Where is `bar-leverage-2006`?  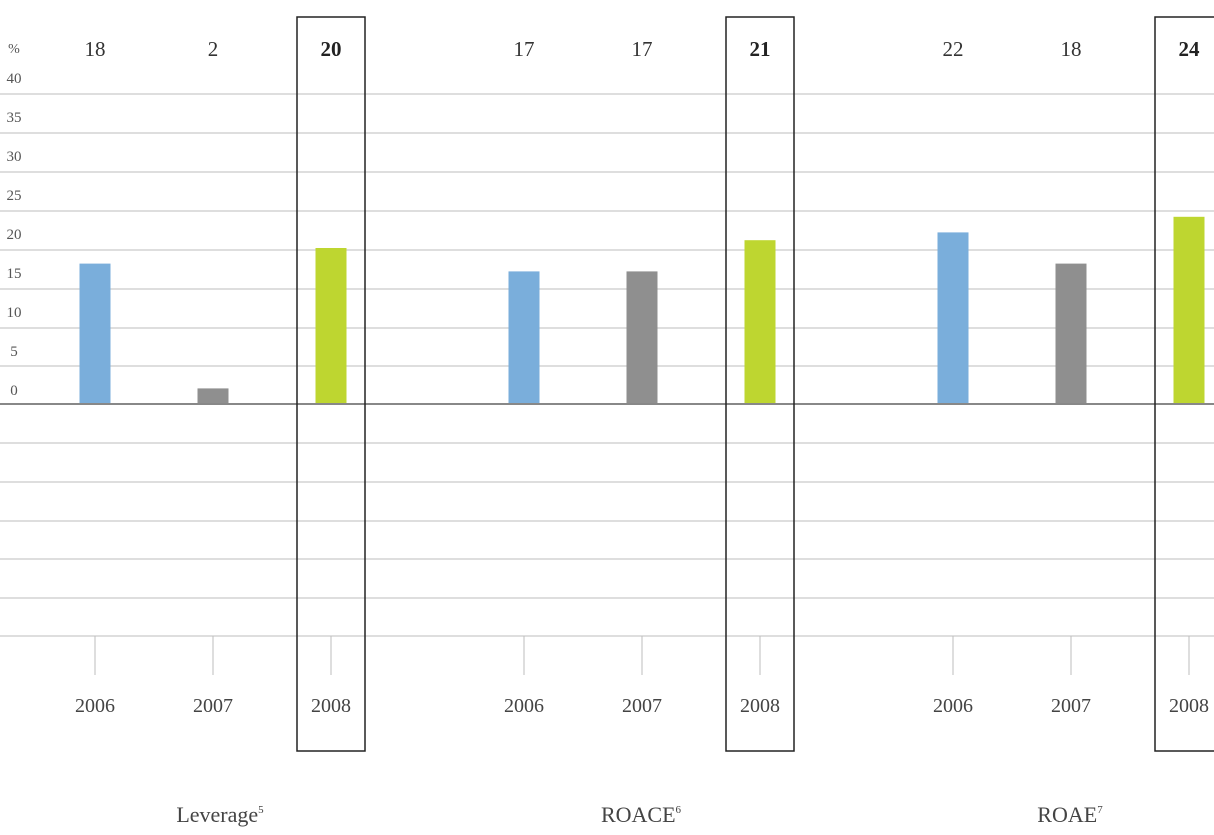
bar-leverage-2006 is located at coordinates (95, 333).